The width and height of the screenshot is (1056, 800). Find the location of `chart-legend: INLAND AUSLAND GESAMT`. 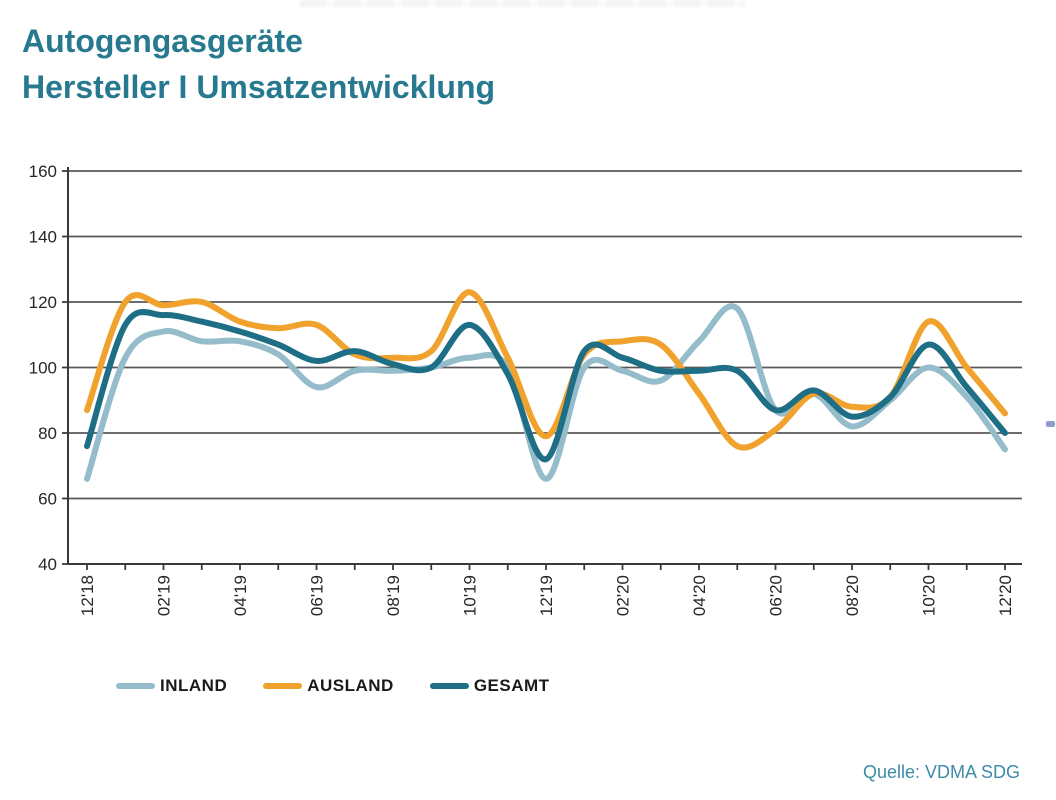

chart-legend: INLAND AUSLAND GESAMT is located at coordinates (333, 686).